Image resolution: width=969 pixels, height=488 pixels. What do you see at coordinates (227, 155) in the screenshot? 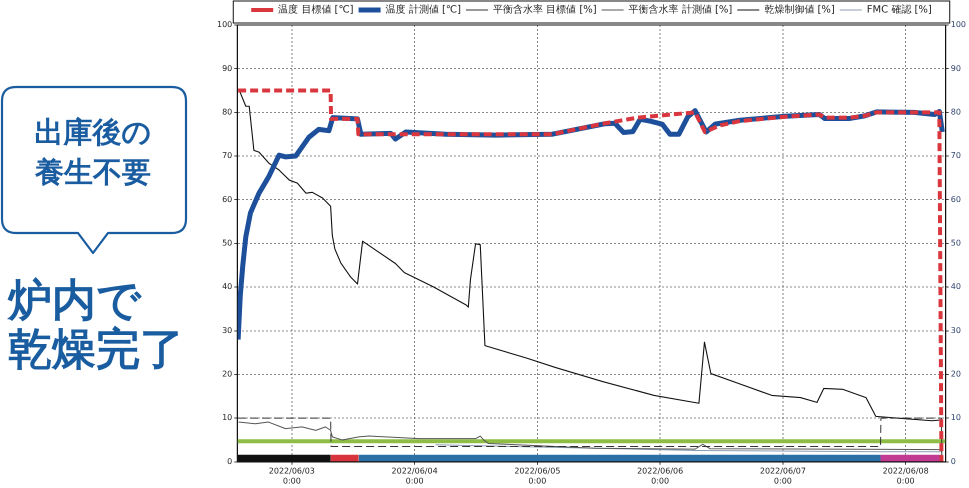
I see `y-tick-label: 70` at bounding box center [227, 155].